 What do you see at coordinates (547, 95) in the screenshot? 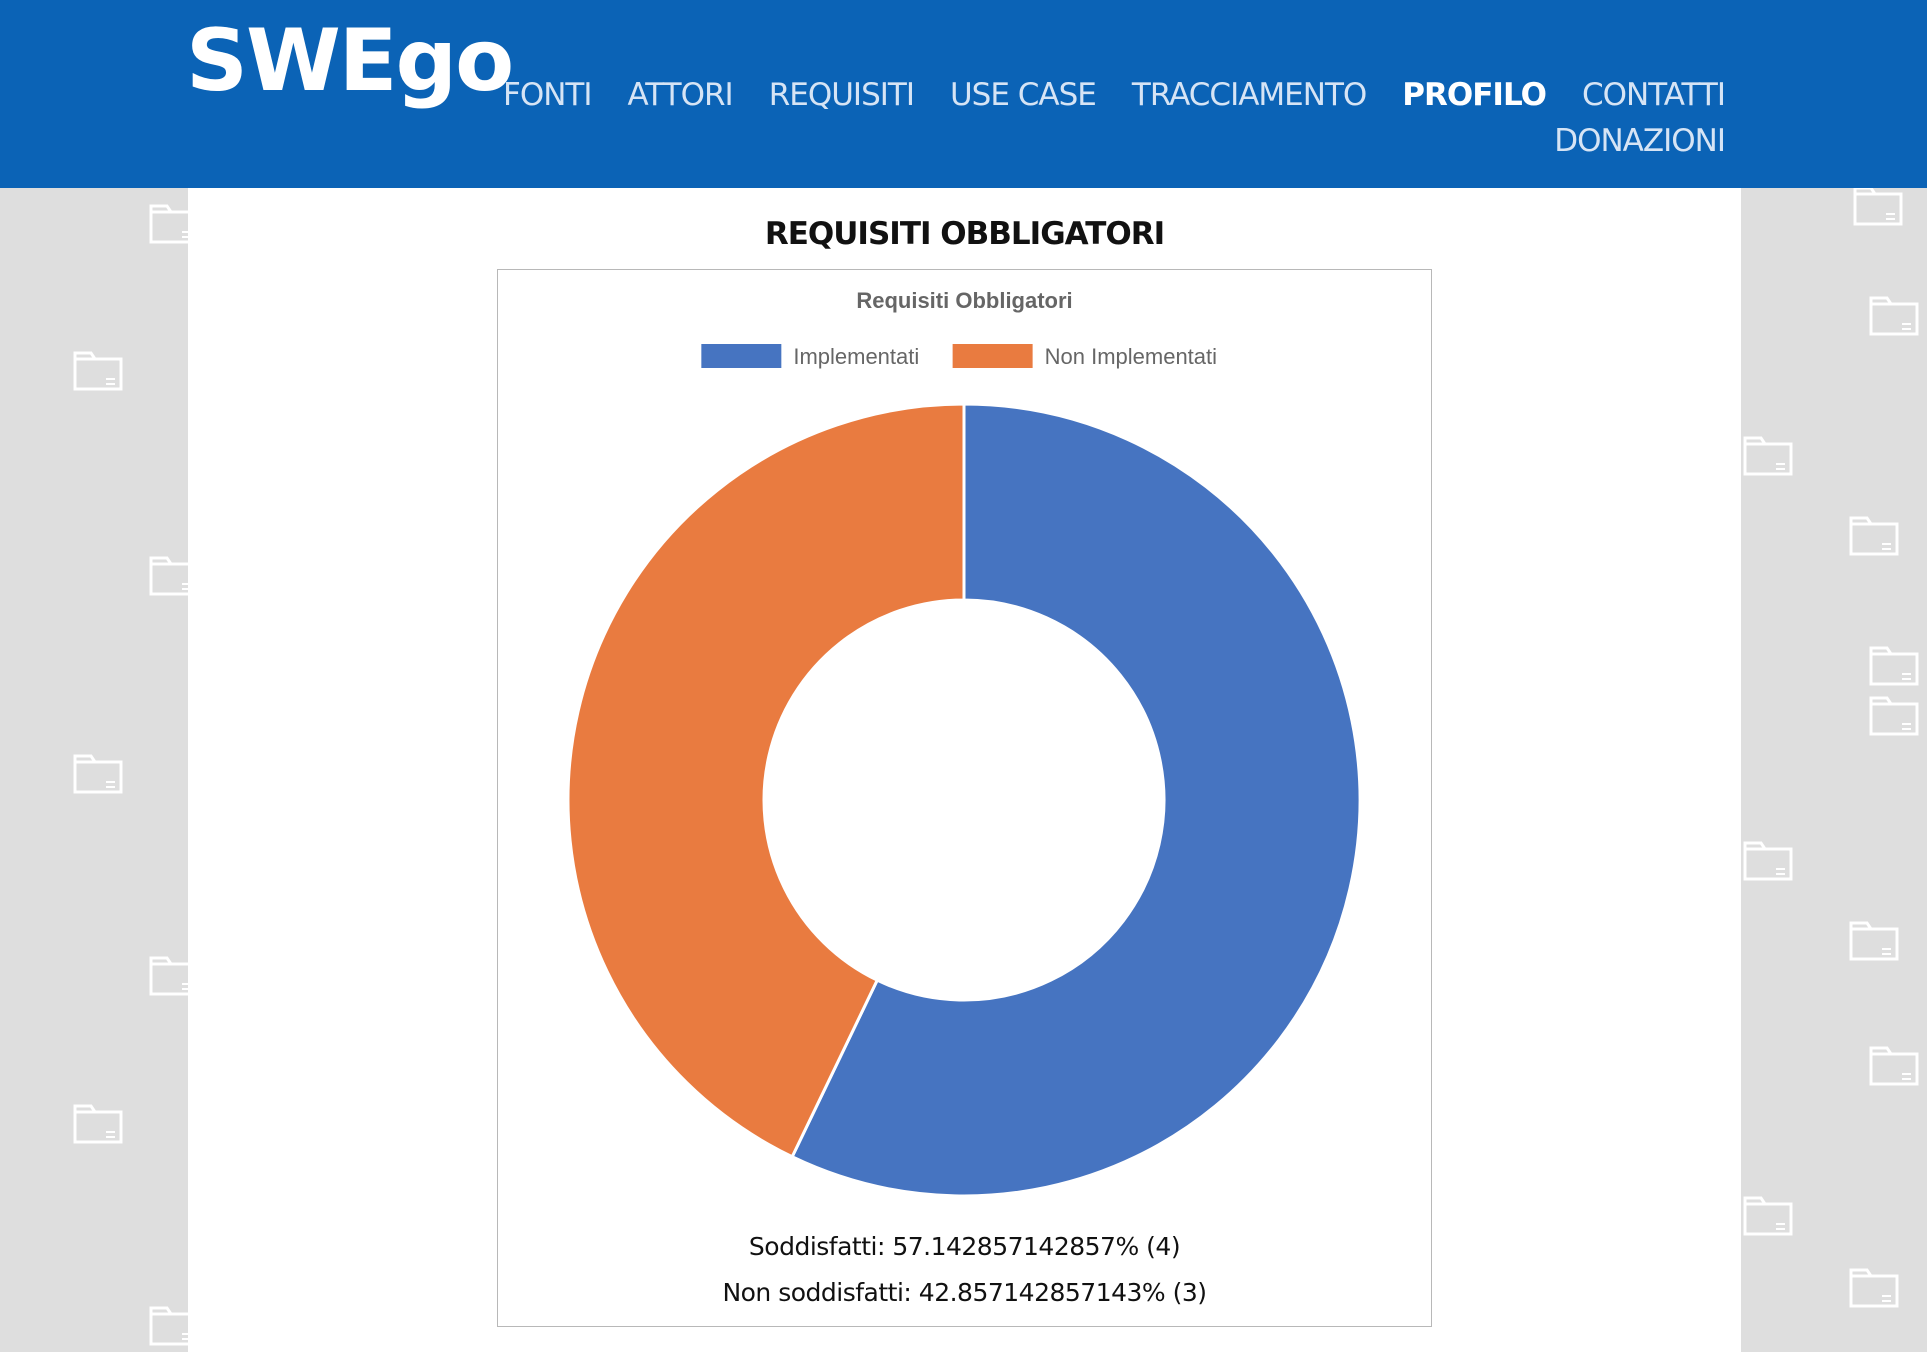
I see `nav-fonti: FONTI` at bounding box center [547, 95].